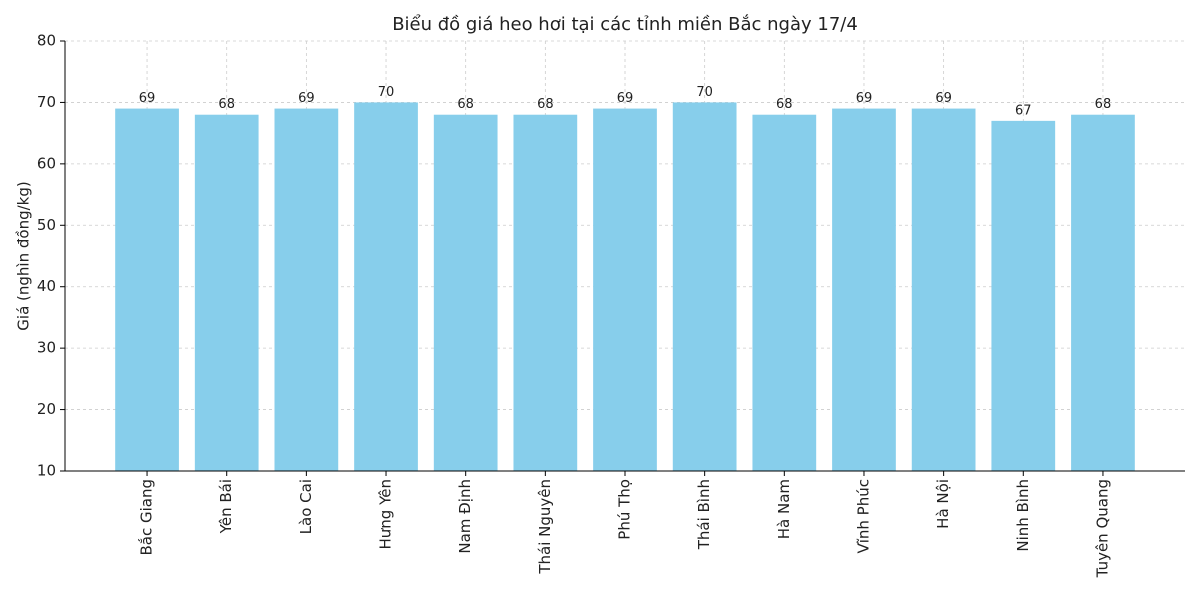  What do you see at coordinates (386, 514) in the screenshot?
I see `x-tick-label: Hưng Yên` at bounding box center [386, 514].